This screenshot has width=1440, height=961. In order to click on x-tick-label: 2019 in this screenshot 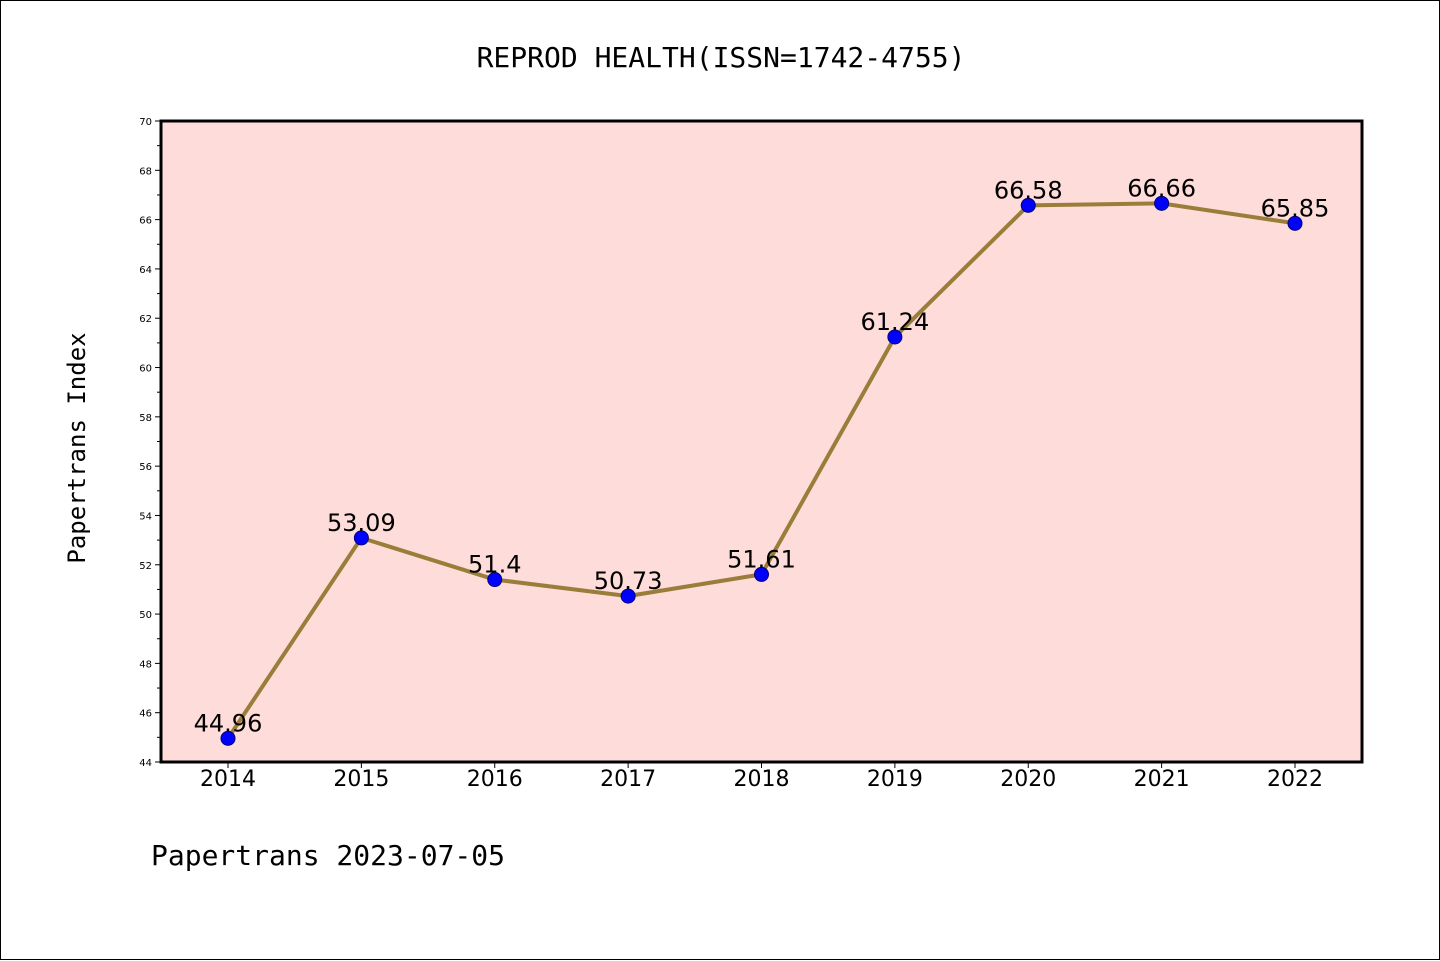, I will do `click(895, 779)`.